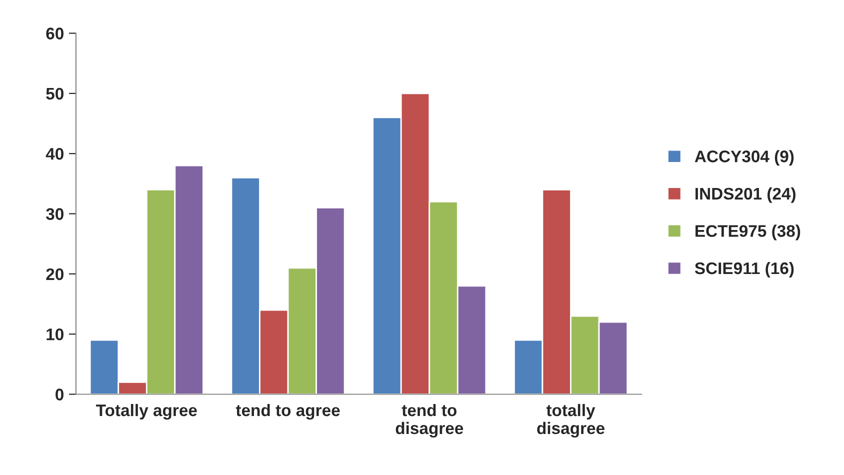  What do you see at coordinates (55, 334) in the screenshot?
I see `y-tick-label: 10` at bounding box center [55, 334].